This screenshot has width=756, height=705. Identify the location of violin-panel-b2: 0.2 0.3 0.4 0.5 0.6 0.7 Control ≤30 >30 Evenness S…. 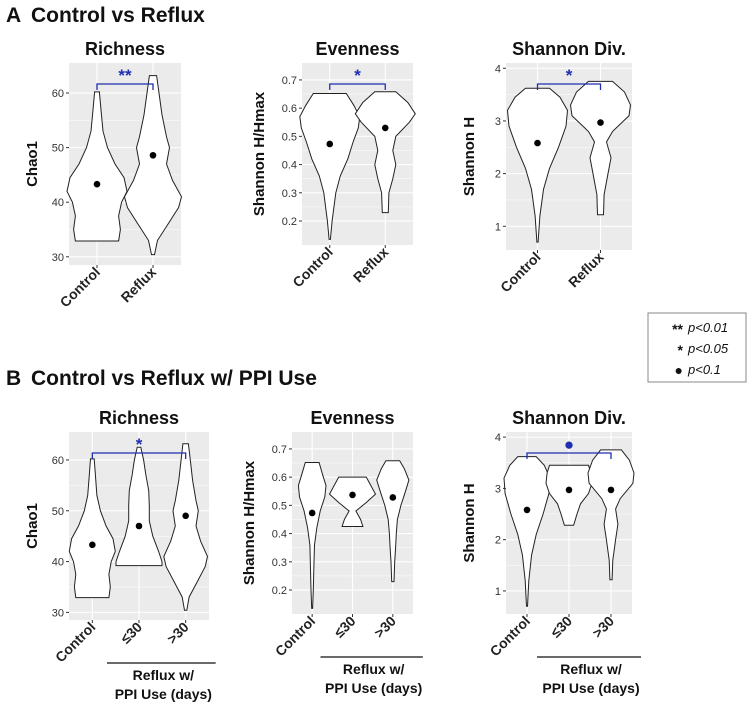
(332, 552).